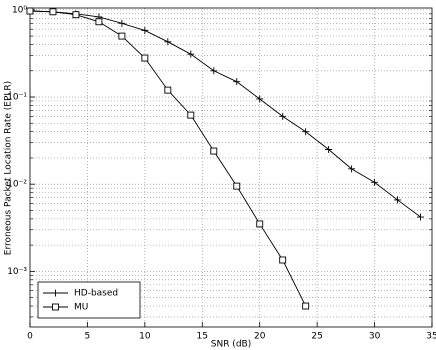  What do you see at coordinates (431, 337) in the screenshot?
I see `x-tick-label: 35` at bounding box center [431, 337].